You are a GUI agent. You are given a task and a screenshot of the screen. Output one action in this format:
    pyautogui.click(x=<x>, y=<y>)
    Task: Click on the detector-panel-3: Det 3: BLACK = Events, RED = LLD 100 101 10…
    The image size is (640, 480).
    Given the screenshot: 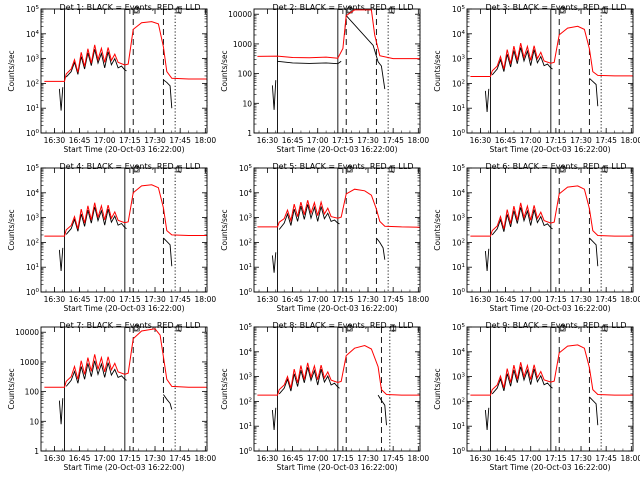 What is the action you would take?
    pyautogui.click(x=536, y=78)
    